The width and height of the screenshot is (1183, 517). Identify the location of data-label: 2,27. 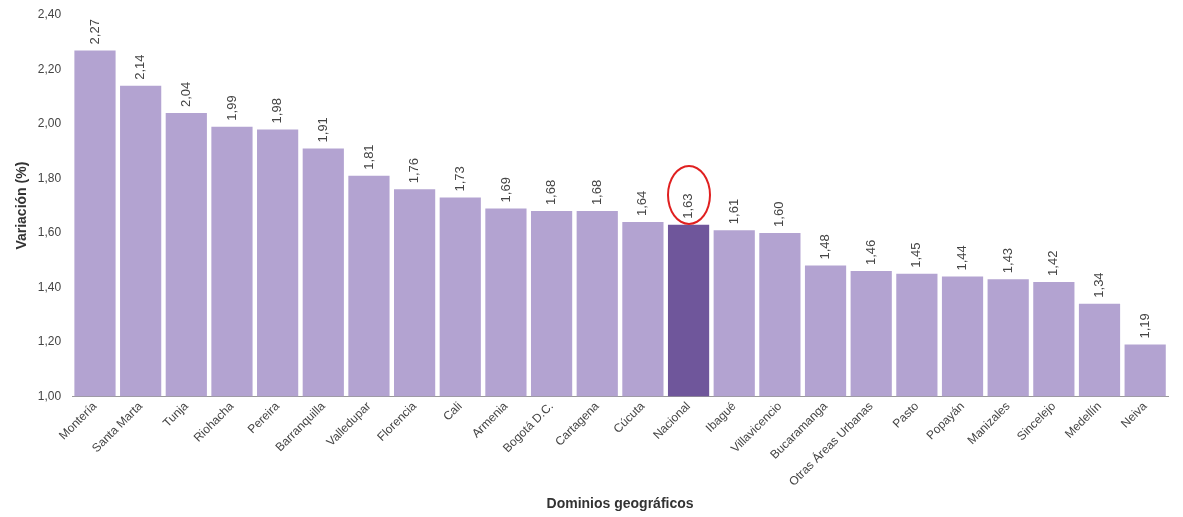
(94, 32).